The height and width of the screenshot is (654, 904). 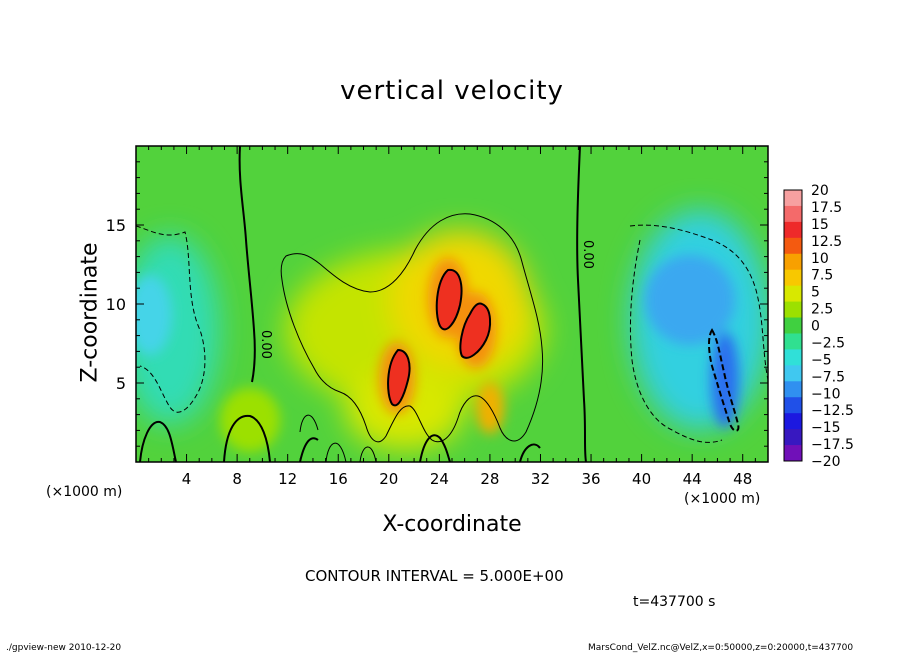 I want to click on downdraft-left-core, so click(x=154, y=315).